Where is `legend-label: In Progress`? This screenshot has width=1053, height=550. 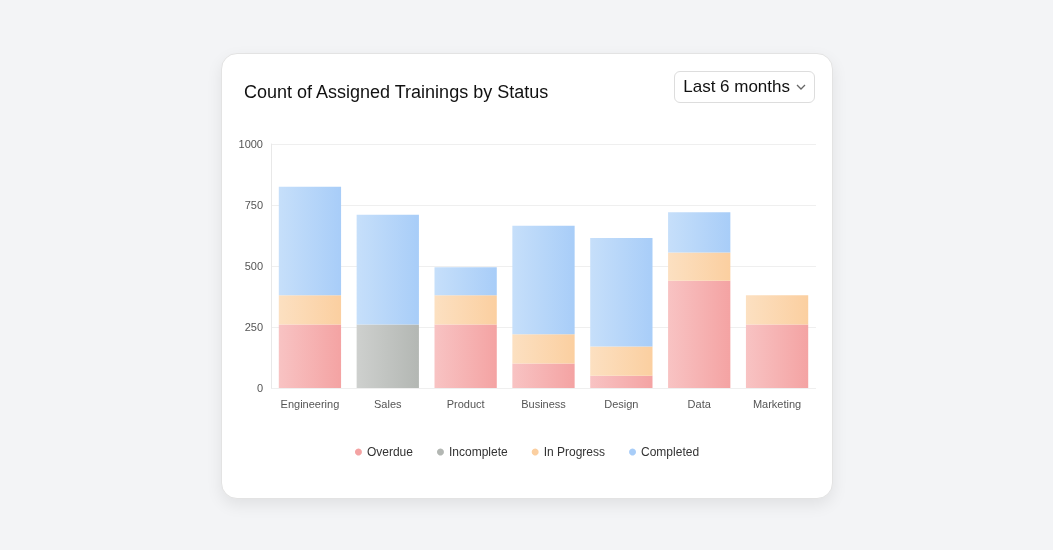 legend-label: In Progress is located at coordinates (574, 452).